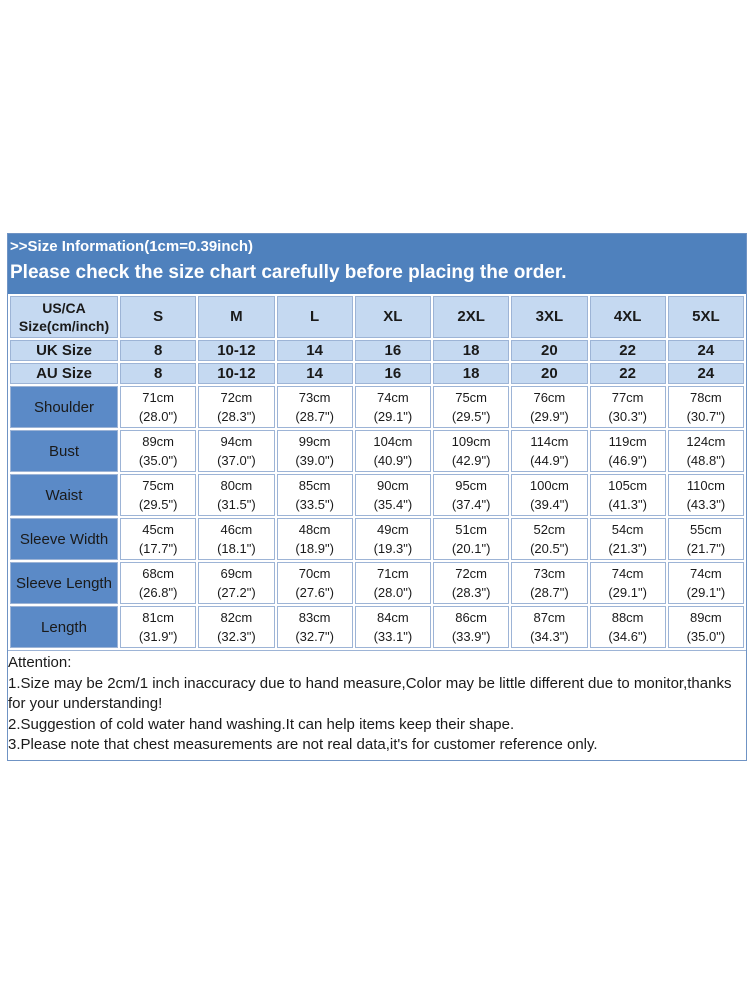 This screenshot has width=750, height=1000. What do you see at coordinates (471, 617) in the screenshot?
I see `measurement-cm: 86cm` at bounding box center [471, 617].